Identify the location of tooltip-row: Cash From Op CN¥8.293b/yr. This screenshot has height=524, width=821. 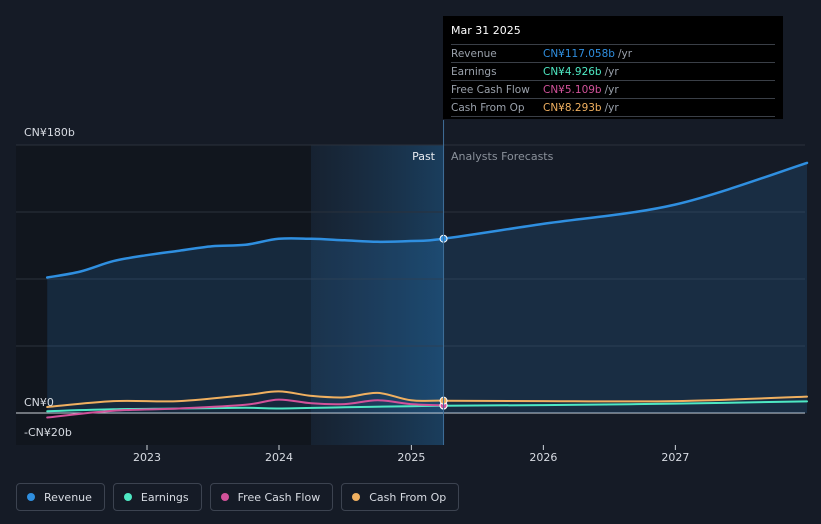
(613, 108).